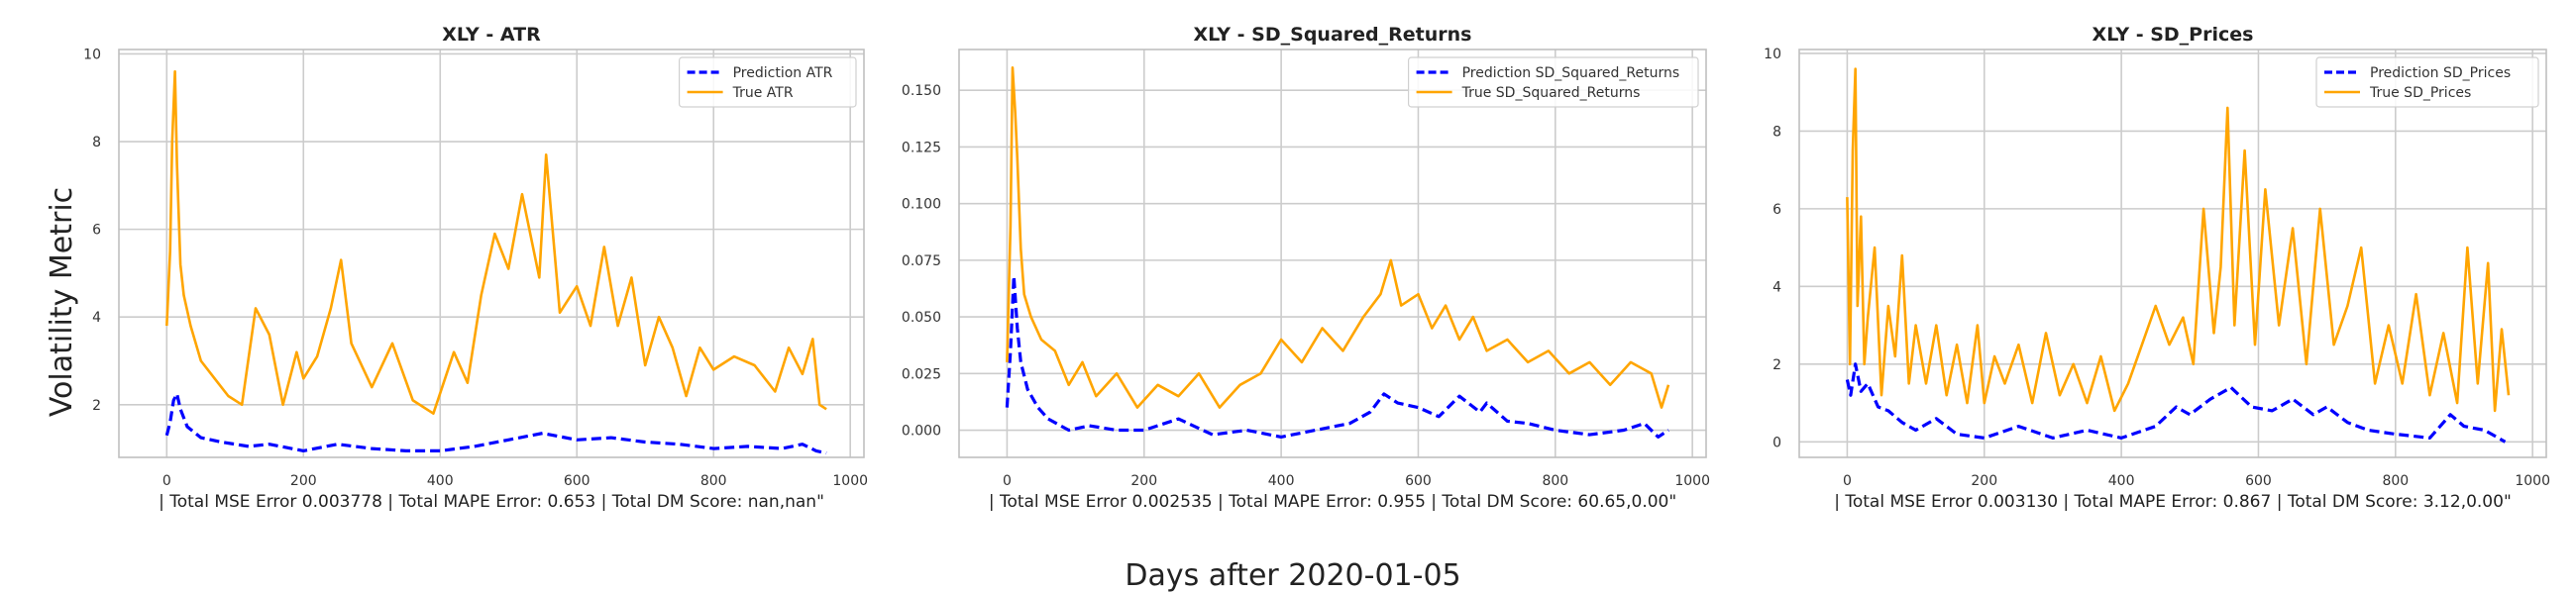 The image size is (2576, 594). Describe the element at coordinates (2173, 35) in the screenshot. I see `chart-title: XLY - SD_Prices` at that location.